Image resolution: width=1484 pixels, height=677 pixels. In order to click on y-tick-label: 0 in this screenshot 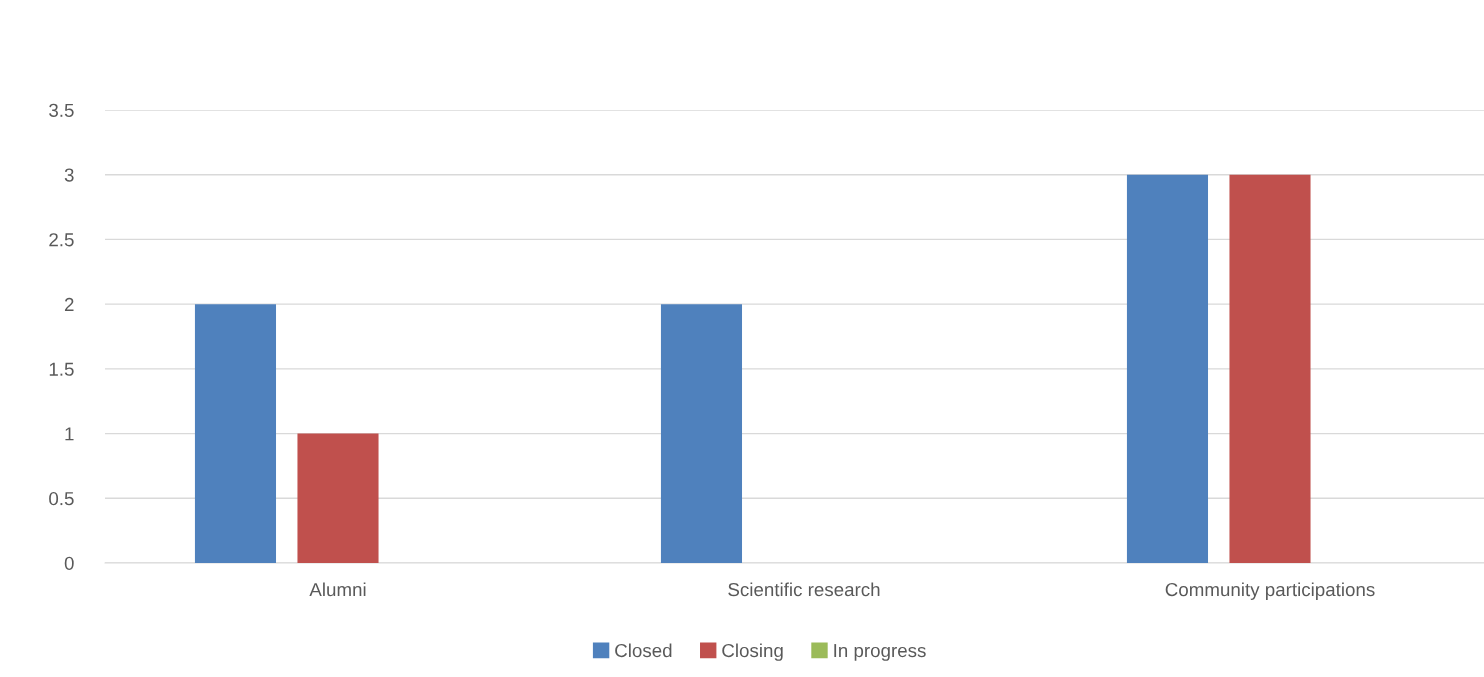, I will do `click(69, 563)`.